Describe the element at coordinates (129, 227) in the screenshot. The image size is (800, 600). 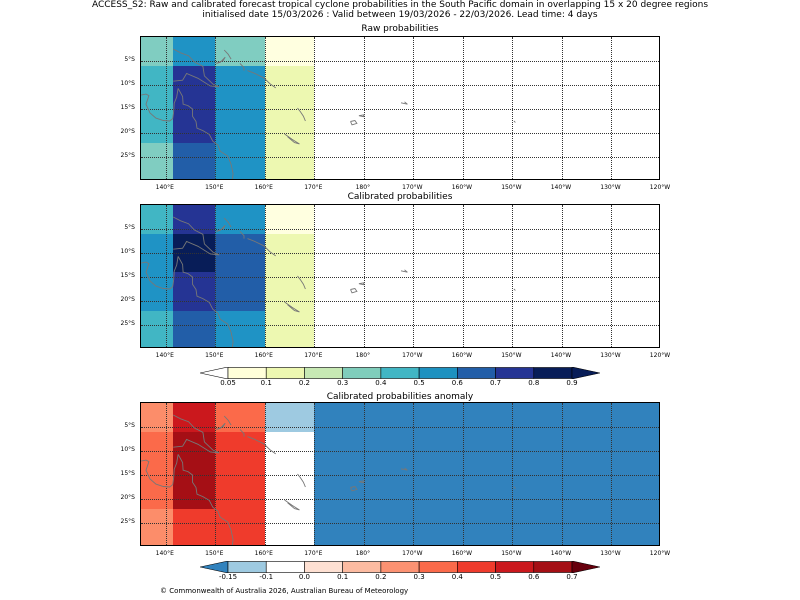
I see `latitude-label: 5°S` at that location.